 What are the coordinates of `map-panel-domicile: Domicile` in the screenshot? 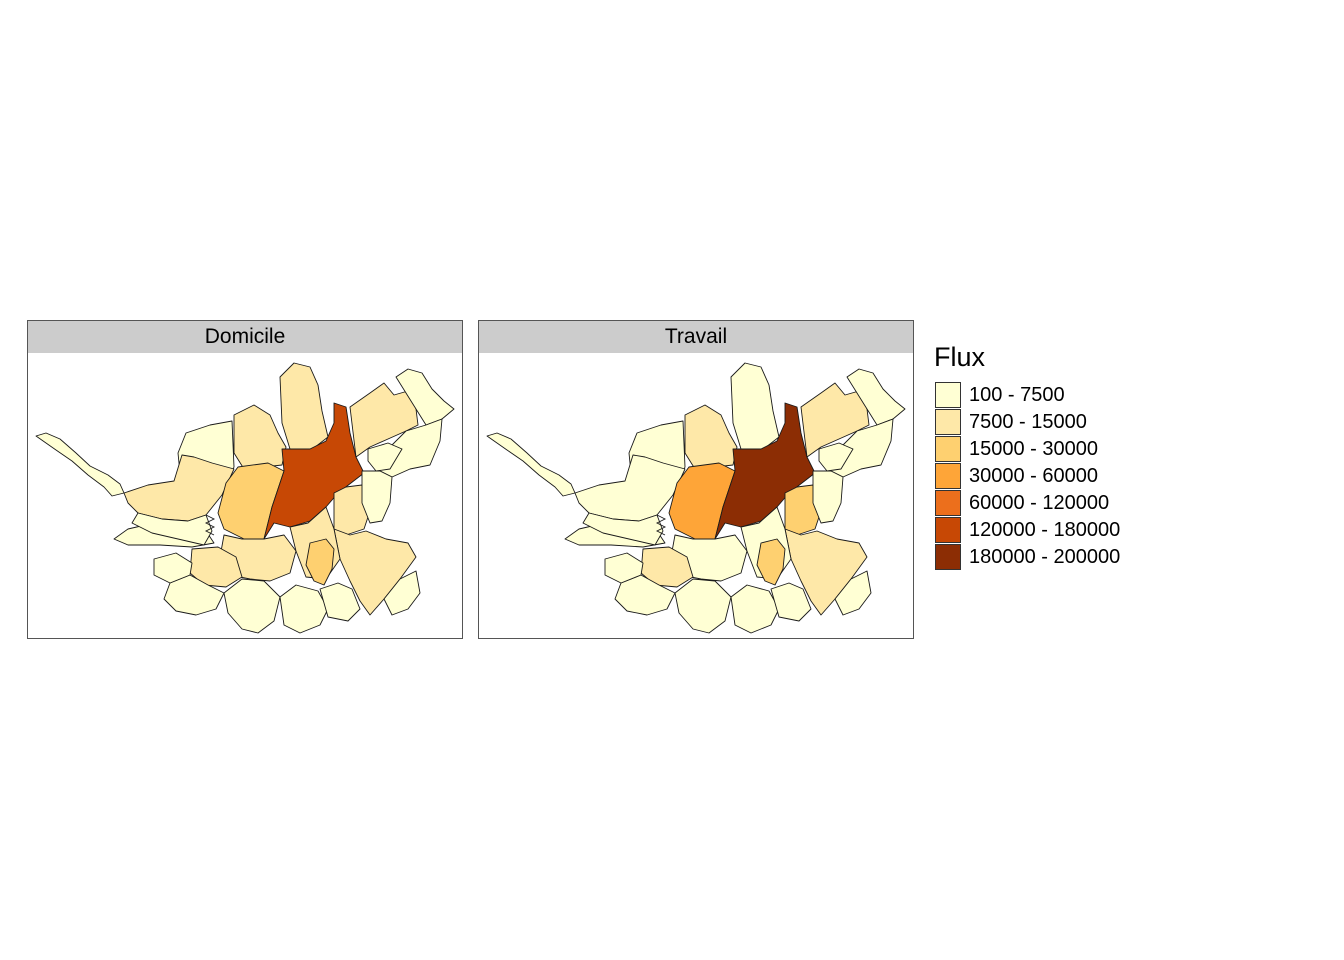 It's located at (245, 480).